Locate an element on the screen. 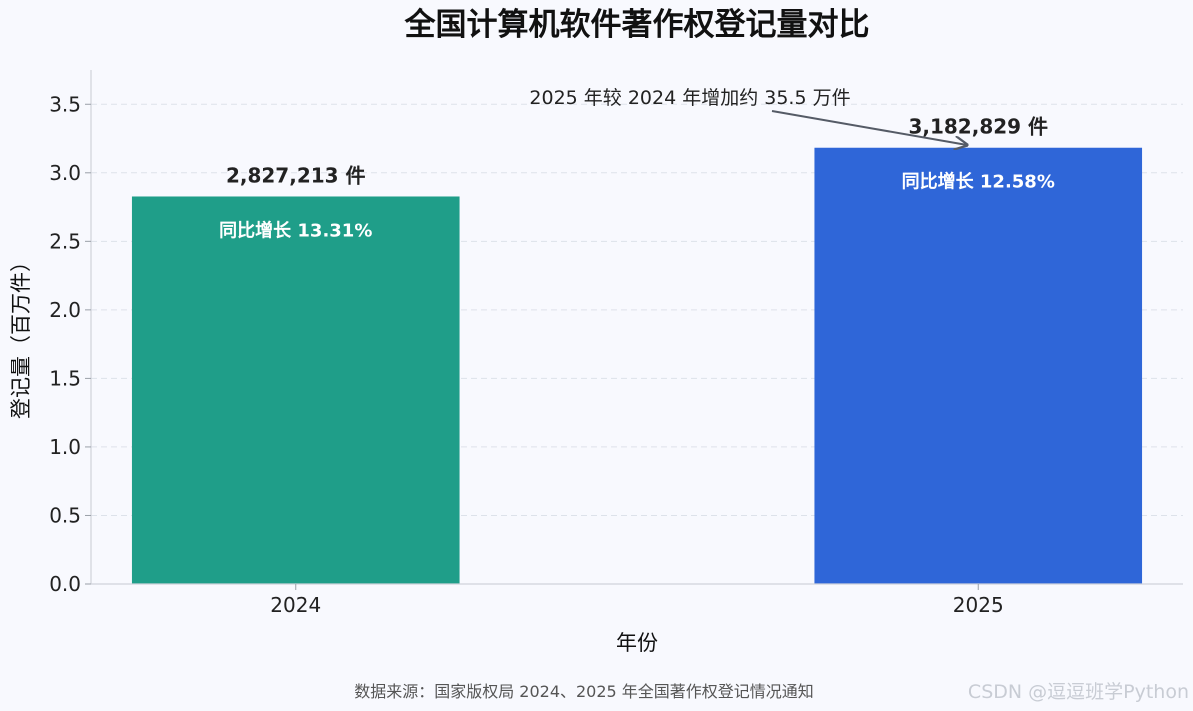 This screenshot has height=711, width=1193. bar-growth-label: 同比增长 12.58% is located at coordinates (978, 182).